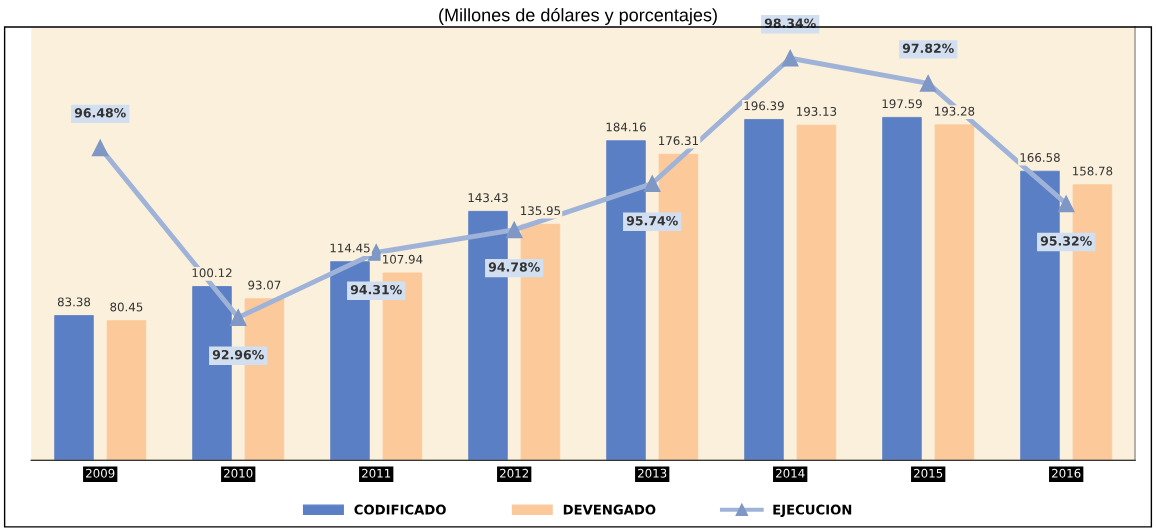 The width and height of the screenshot is (1156, 529). I want to click on data-label: 80.45, so click(126, 307).